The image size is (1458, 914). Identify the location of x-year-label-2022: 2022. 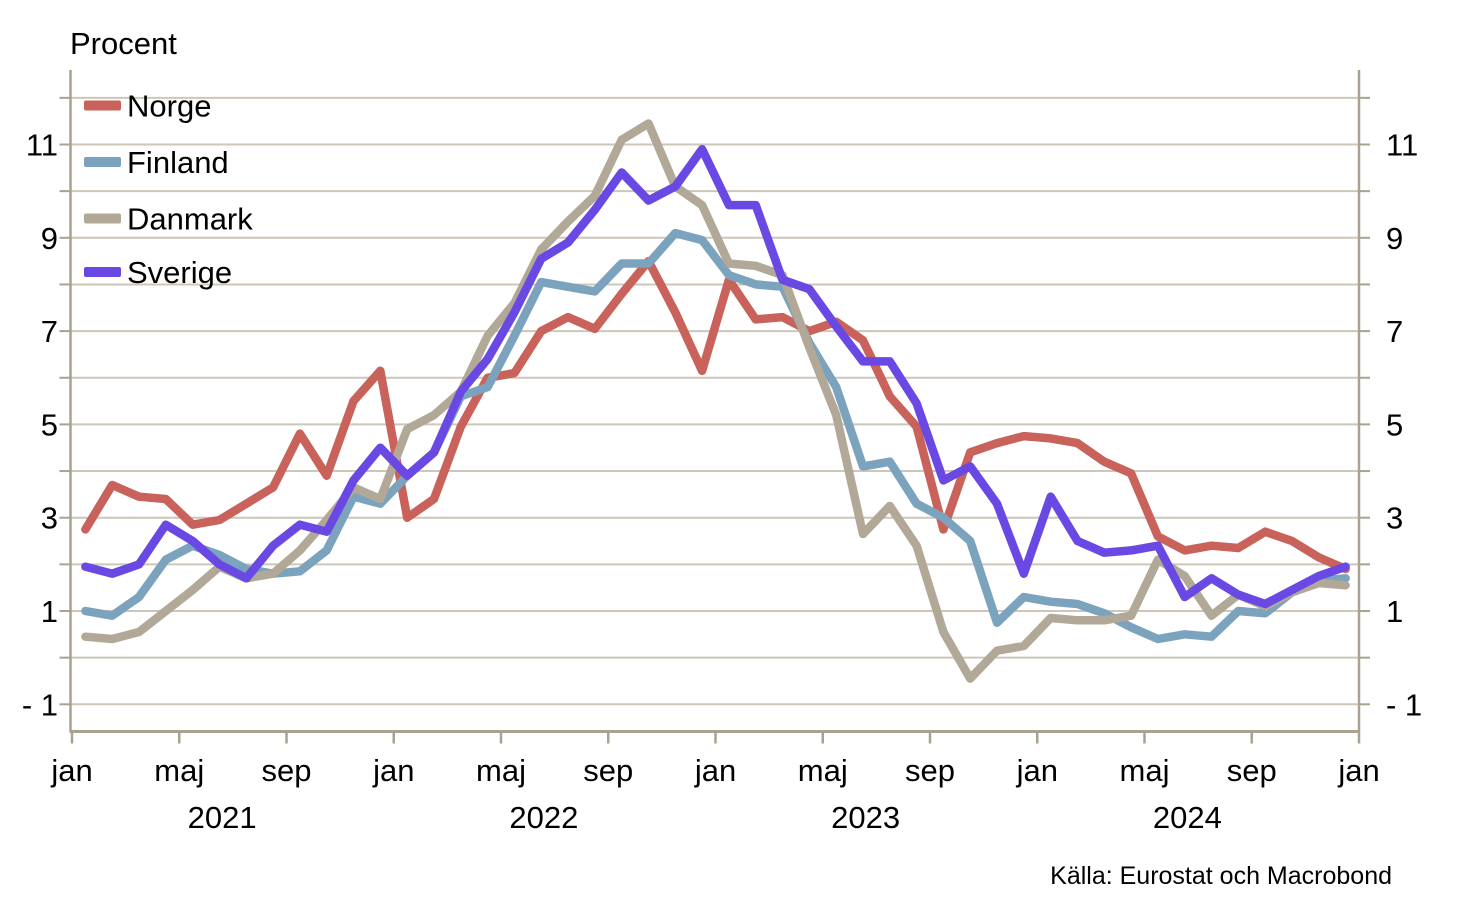
(543, 817).